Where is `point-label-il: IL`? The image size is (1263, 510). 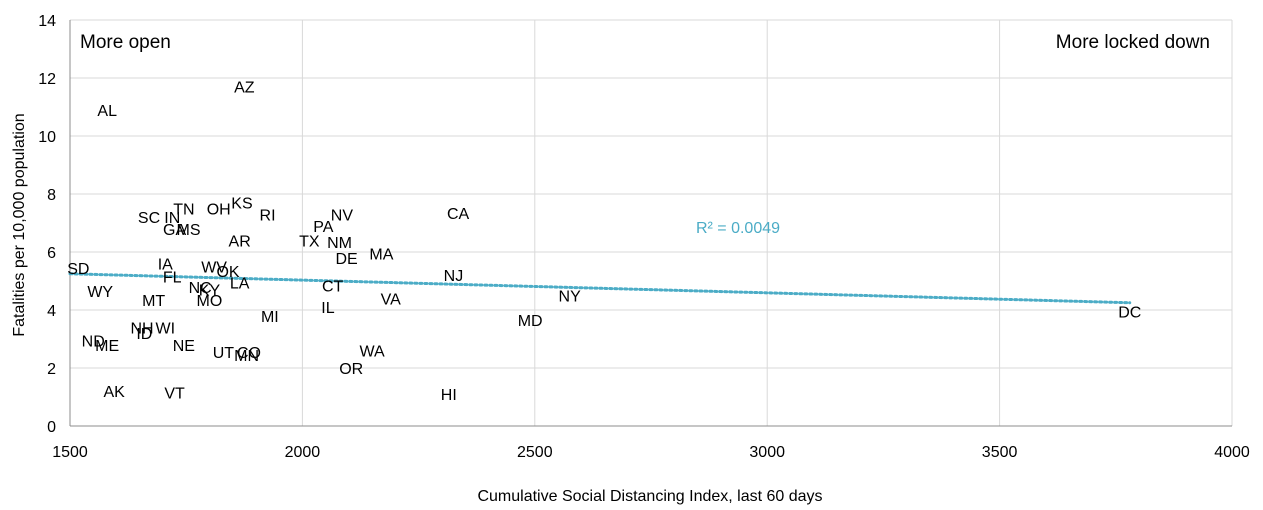
point-label-il: IL is located at coordinates (327, 308).